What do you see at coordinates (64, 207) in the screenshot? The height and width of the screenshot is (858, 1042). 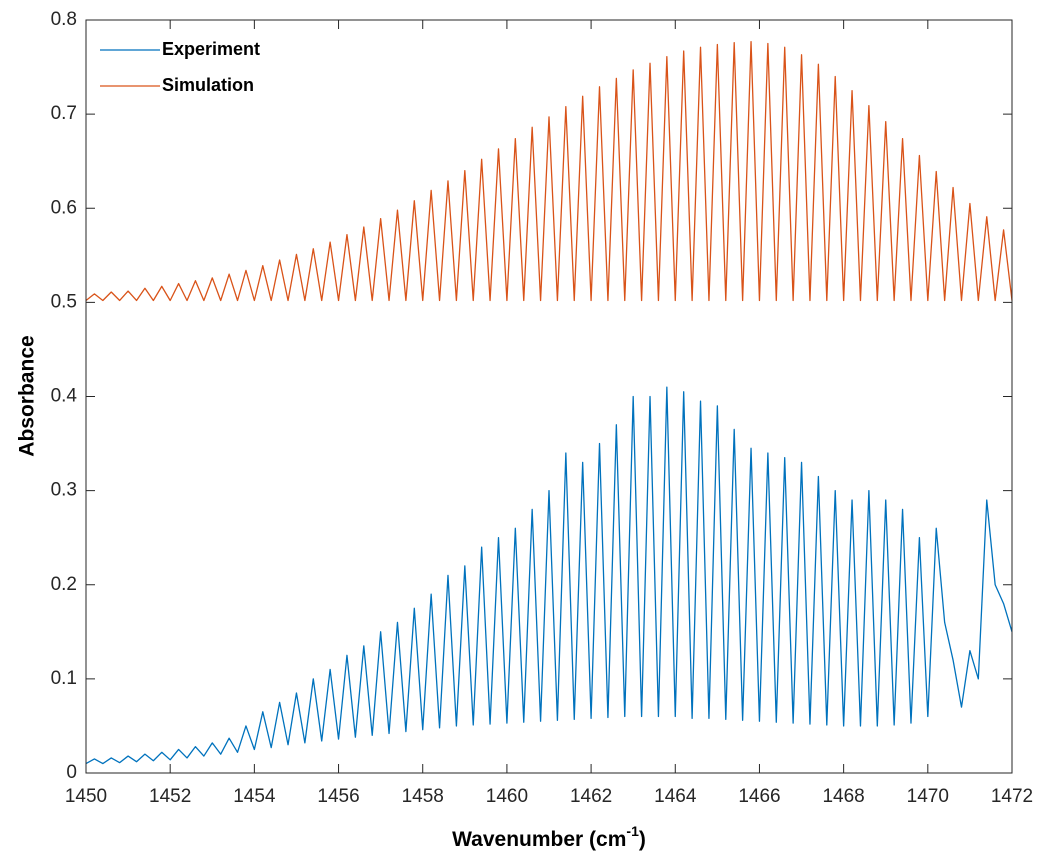 I see `y-tick-label: 0.6` at bounding box center [64, 207].